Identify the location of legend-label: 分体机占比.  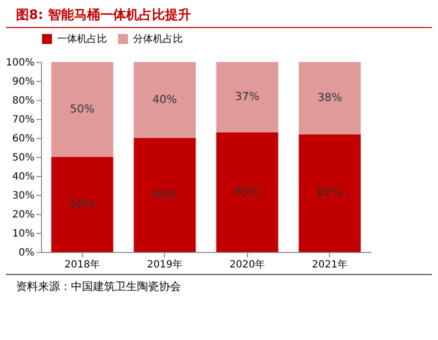
(158, 39).